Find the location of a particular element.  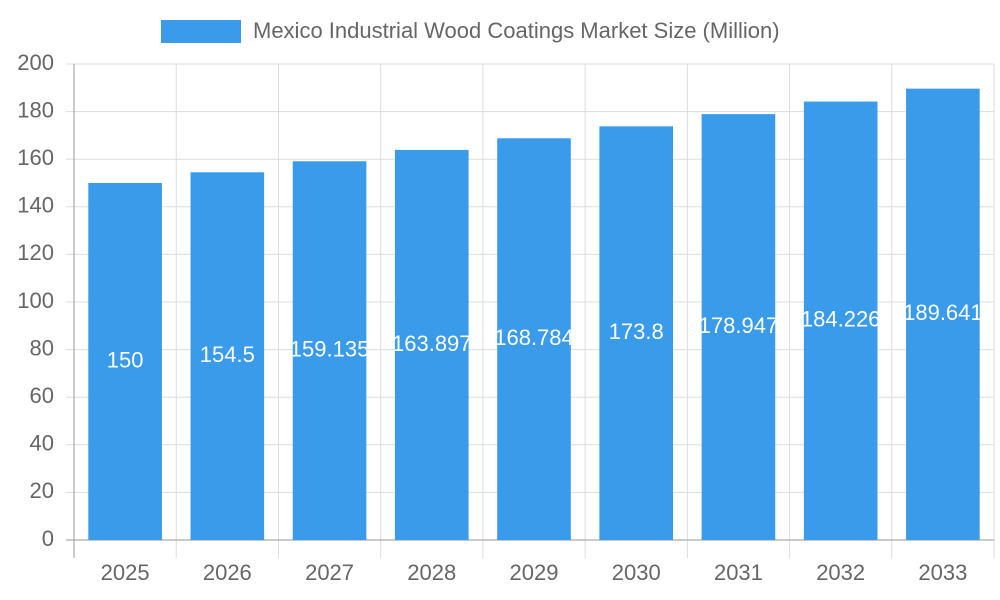

value-label: 178.947 is located at coordinates (739, 325).